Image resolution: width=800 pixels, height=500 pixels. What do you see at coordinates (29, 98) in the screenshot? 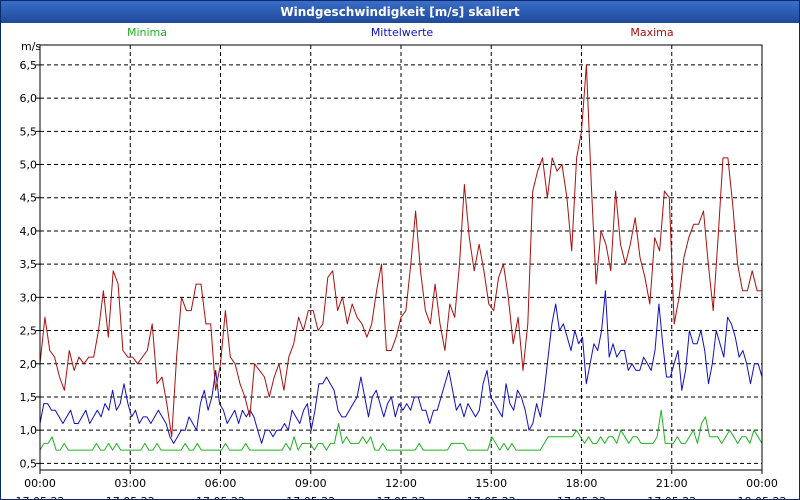
I see `y-tick-label: 6,0` at bounding box center [29, 98].